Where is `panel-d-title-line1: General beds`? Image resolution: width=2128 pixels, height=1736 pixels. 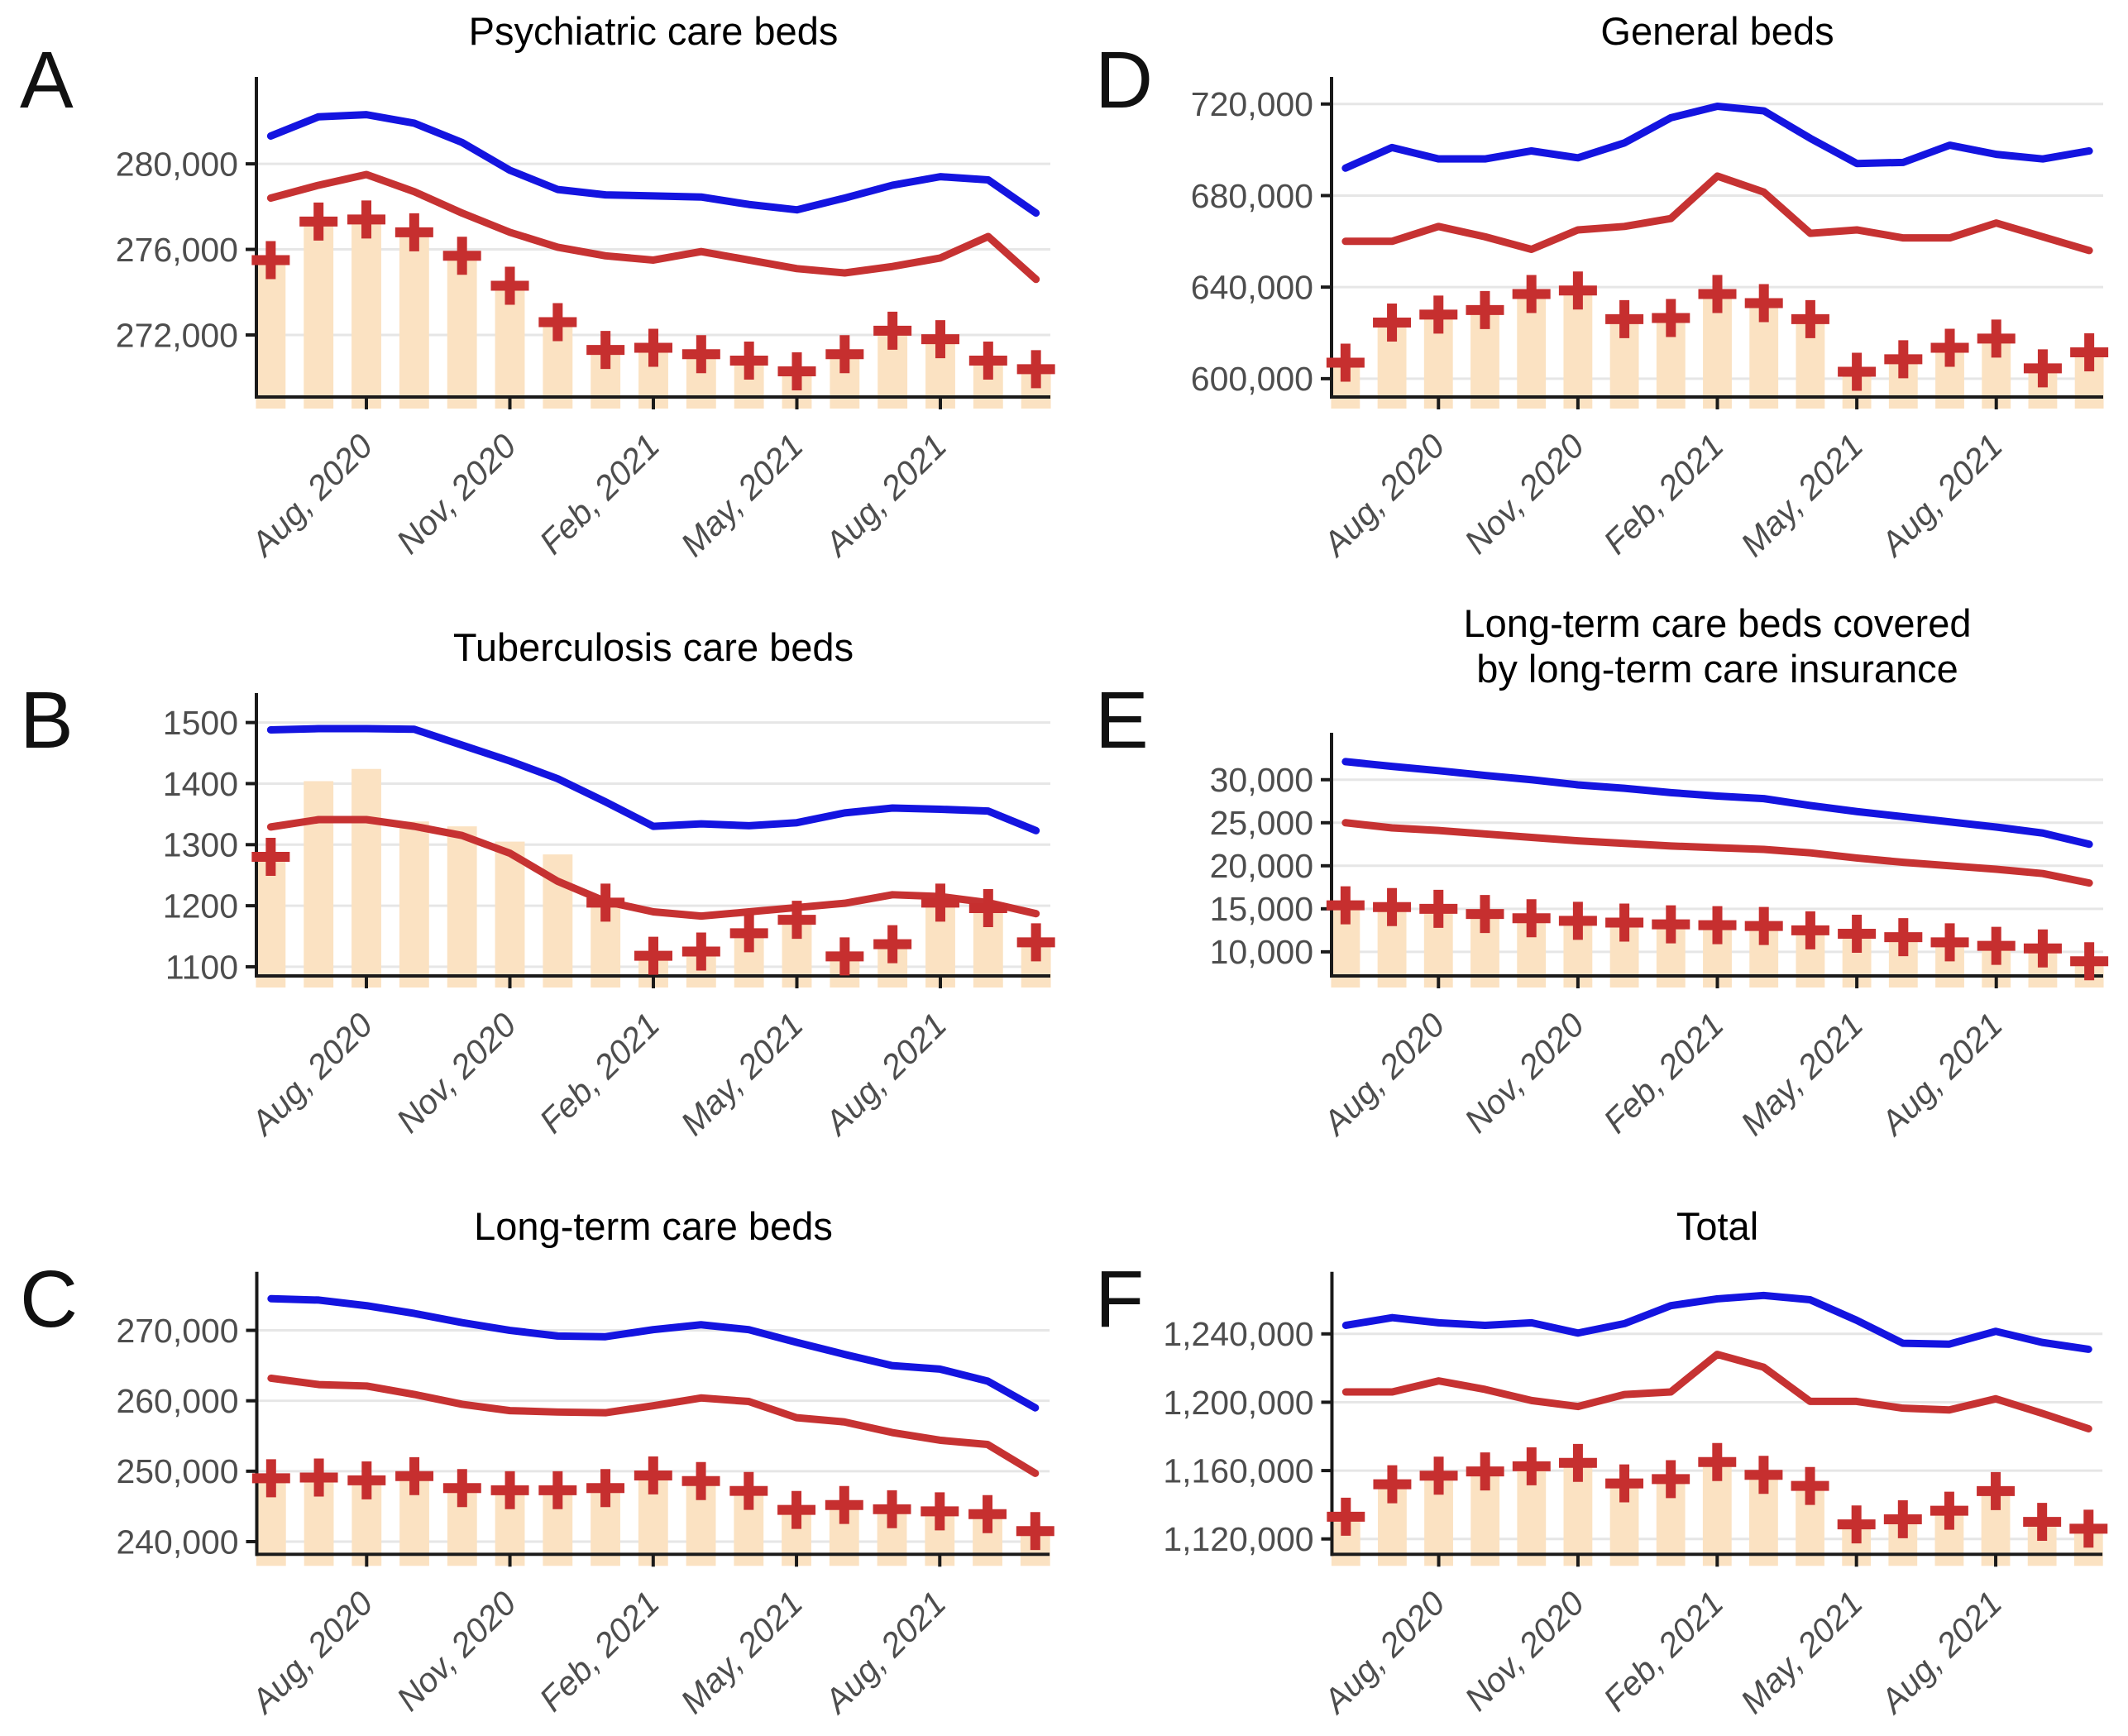
panel-d-title-line1: General beds is located at coordinates (1717, 31).